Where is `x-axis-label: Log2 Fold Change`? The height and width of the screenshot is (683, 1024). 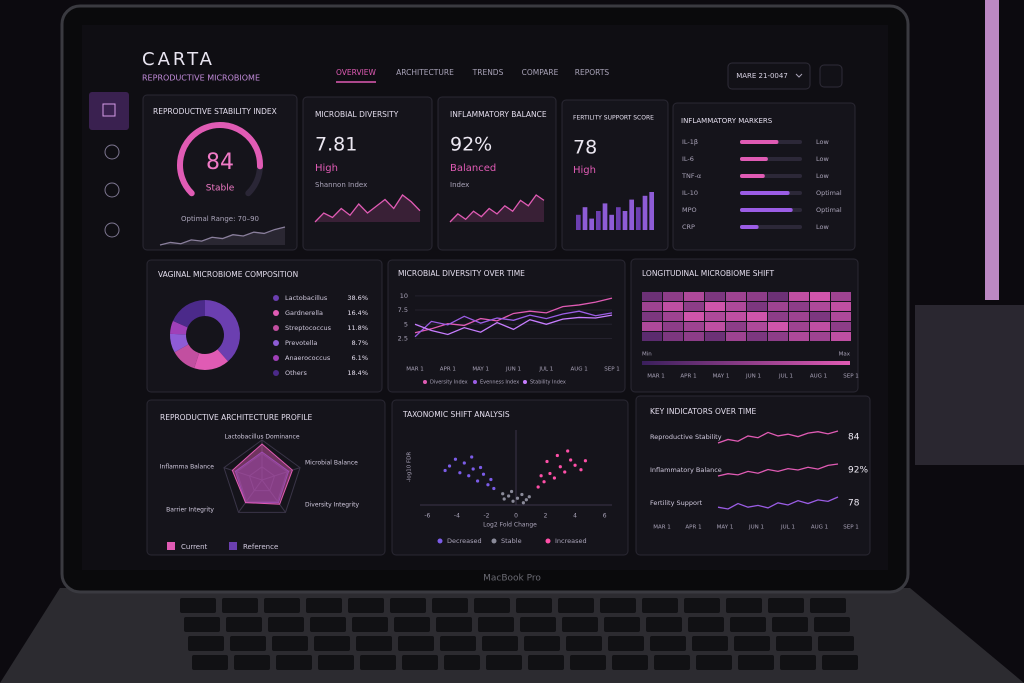 x-axis-label: Log2 Fold Change is located at coordinates (510, 525).